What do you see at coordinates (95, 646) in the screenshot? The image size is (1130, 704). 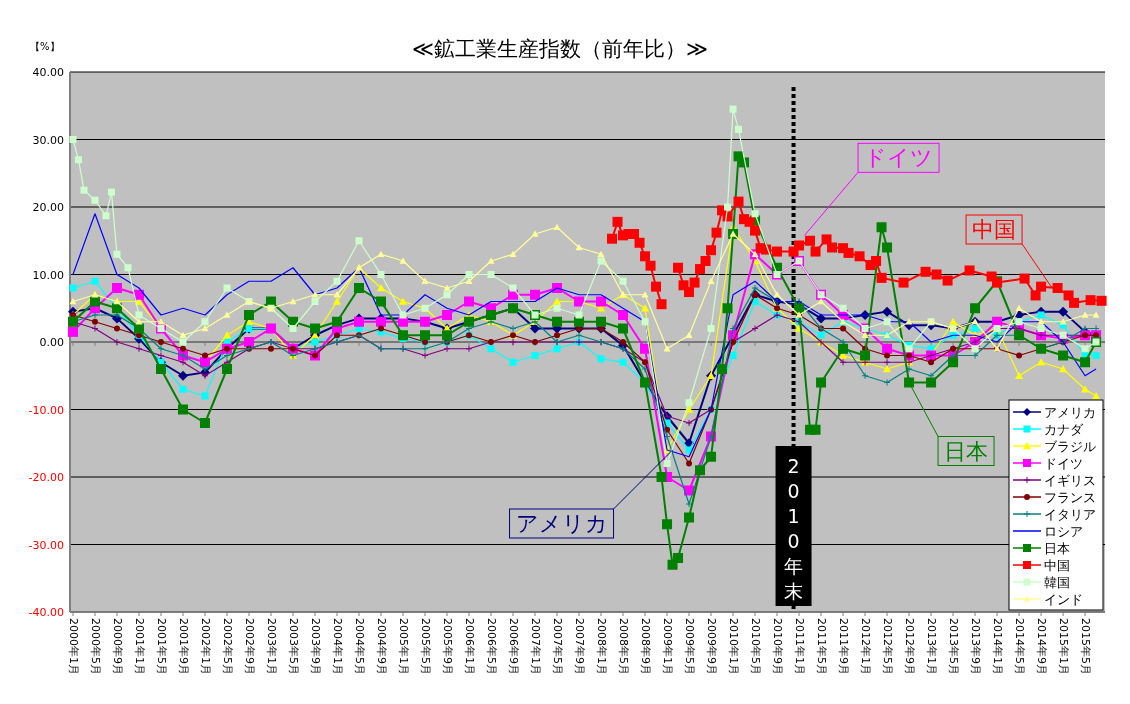 I see `x-tick-label: 2000年5月` at bounding box center [95, 646].